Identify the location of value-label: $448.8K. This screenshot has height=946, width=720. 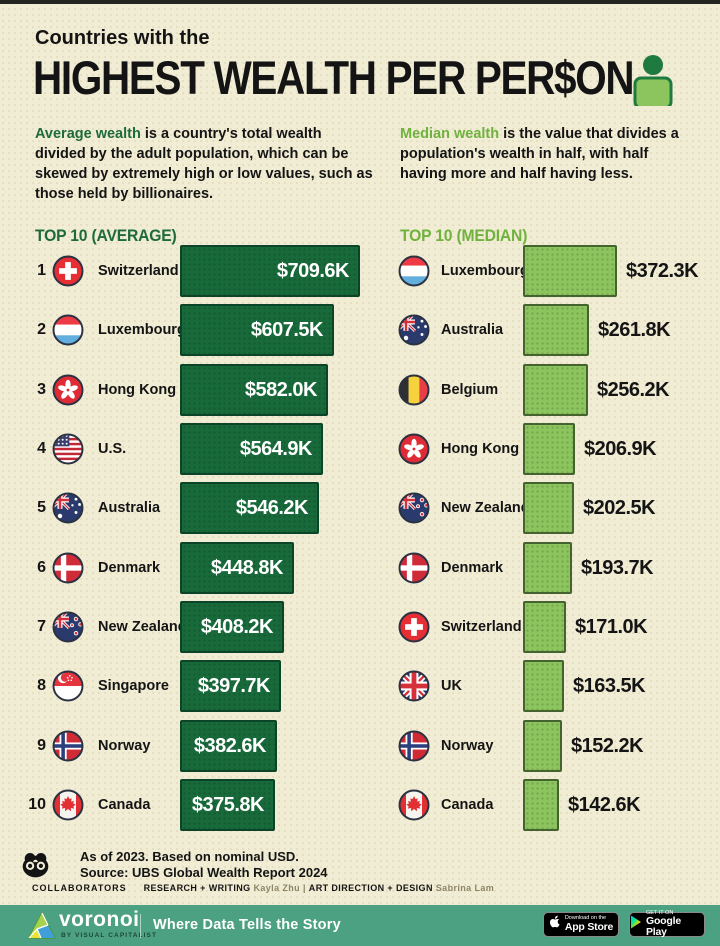
(247, 567).